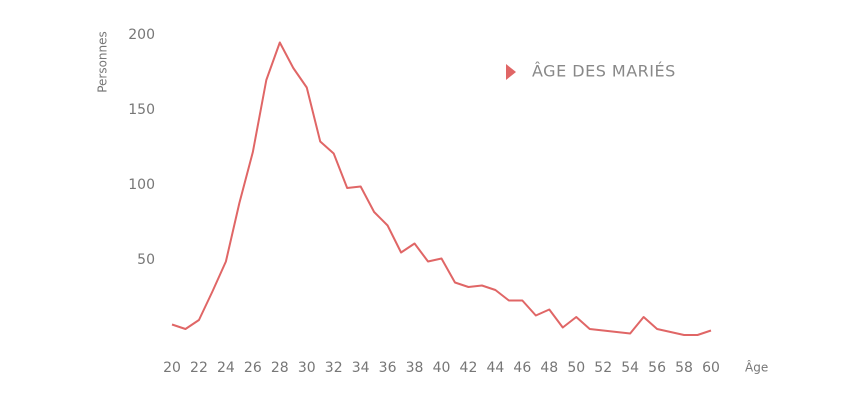 The width and height of the screenshot is (847, 410). What do you see at coordinates (172, 368) in the screenshot?
I see `x-tick-label: 20` at bounding box center [172, 368].